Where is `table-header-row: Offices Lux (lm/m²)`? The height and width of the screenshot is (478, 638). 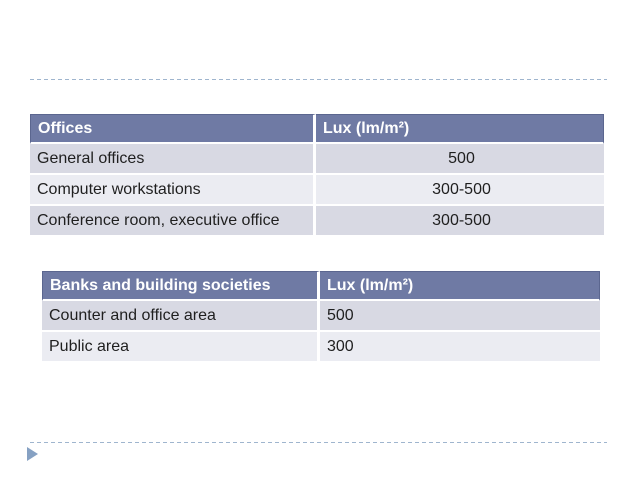 table-header-row: Offices Lux (lm/m²) is located at coordinates (317, 129).